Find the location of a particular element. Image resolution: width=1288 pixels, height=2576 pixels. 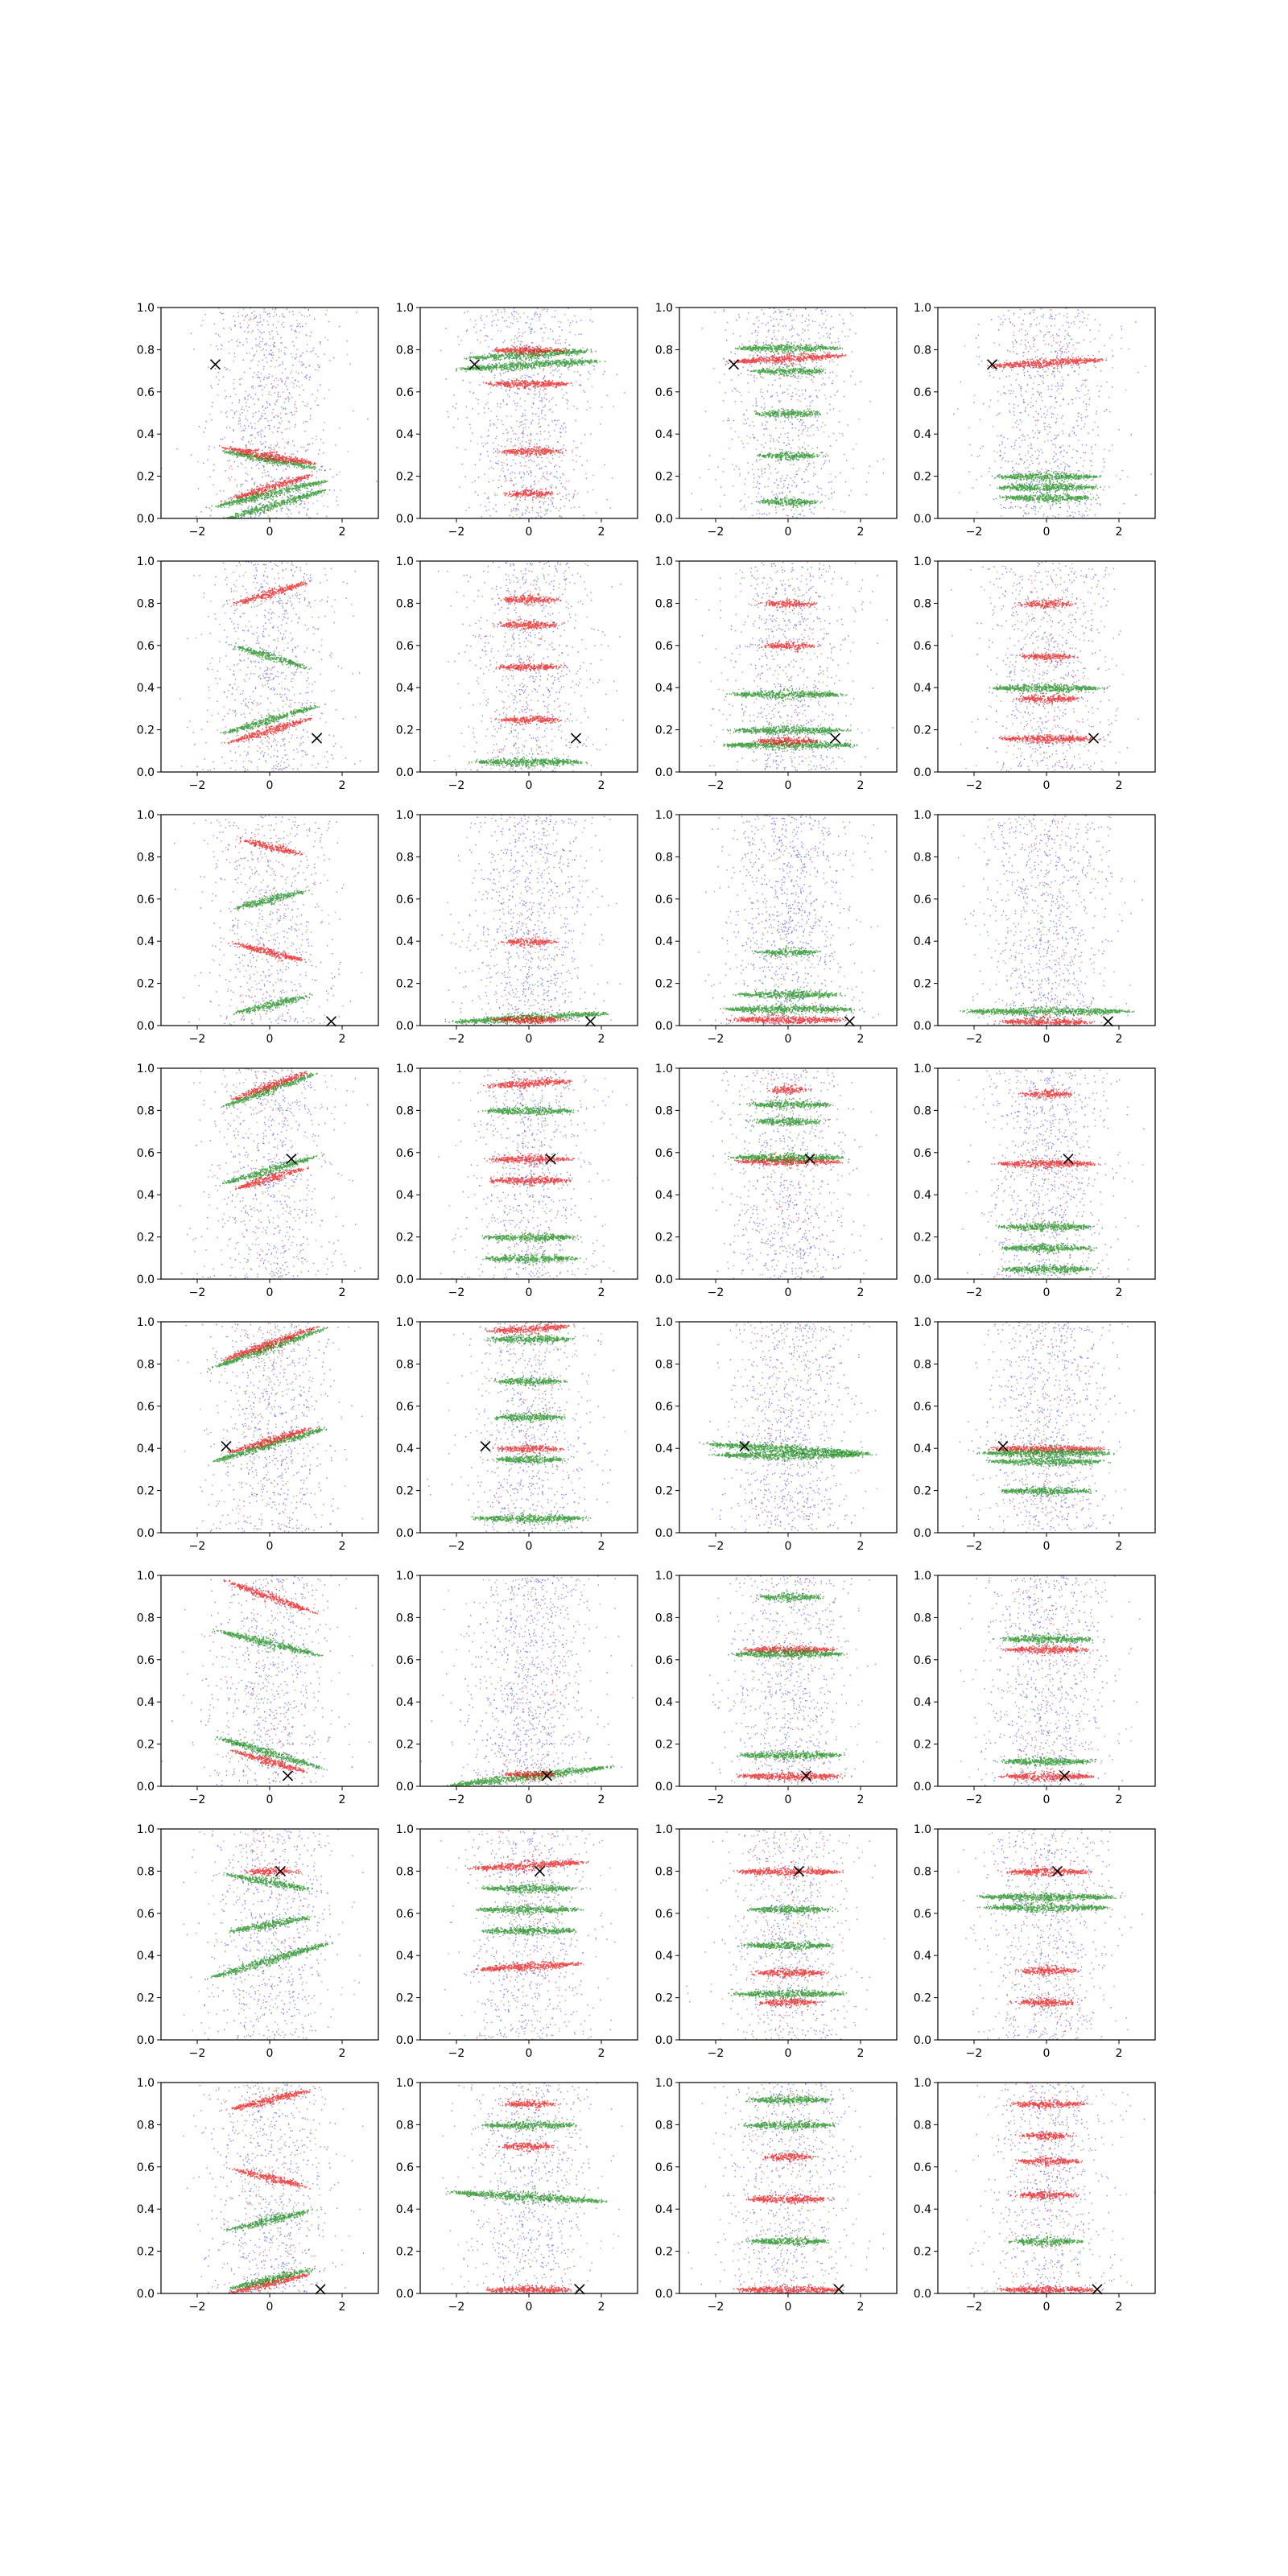

panel-r2-c3: −2 0 2 0.0 0.2 0.4 0.6 0.8 1.0 is located at coordinates (776, 673).